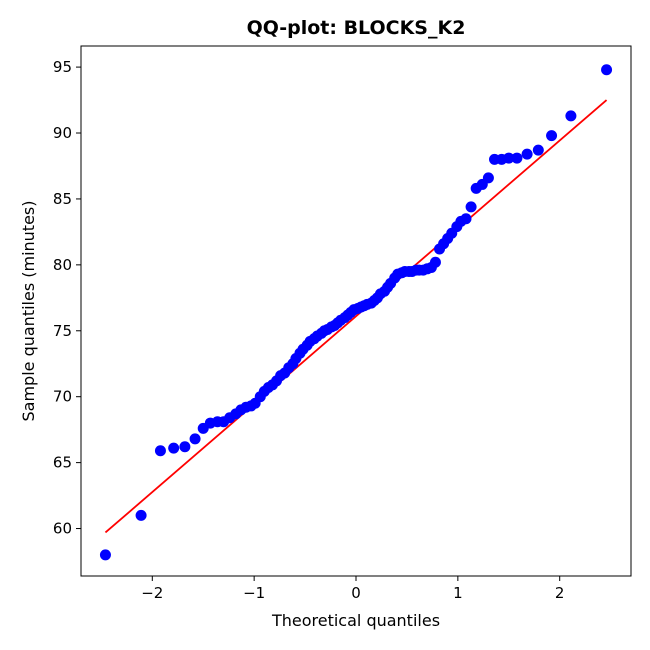  Describe the element at coordinates (356, 593) in the screenshot. I see `x-tick-label: 0` at that location.